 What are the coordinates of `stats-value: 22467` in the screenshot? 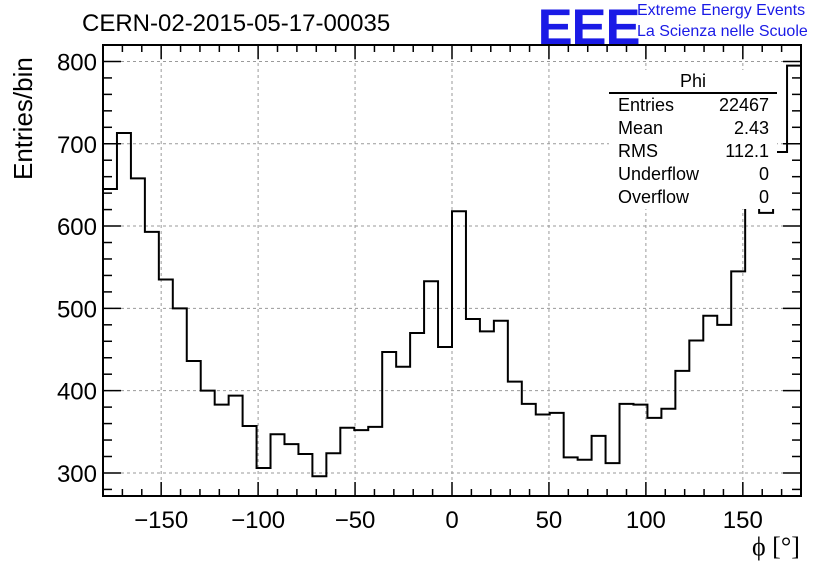 It's located at (743, 105).